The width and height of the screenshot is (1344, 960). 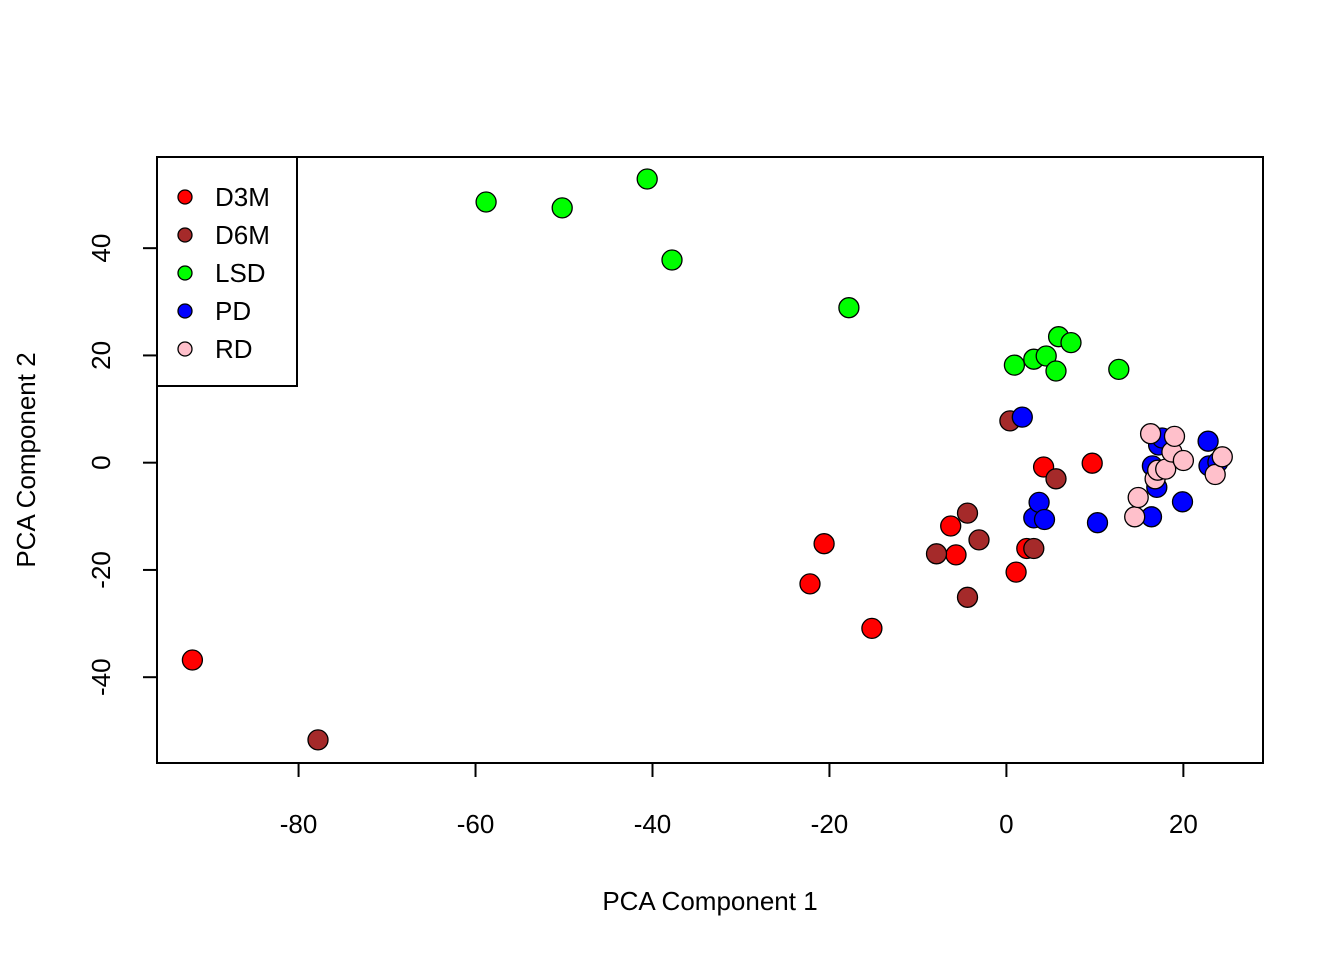 What do you see at coordinates (185, 197) in the screenshot?
I see `legend-marker-d3m` at bounding box center [185, 197].